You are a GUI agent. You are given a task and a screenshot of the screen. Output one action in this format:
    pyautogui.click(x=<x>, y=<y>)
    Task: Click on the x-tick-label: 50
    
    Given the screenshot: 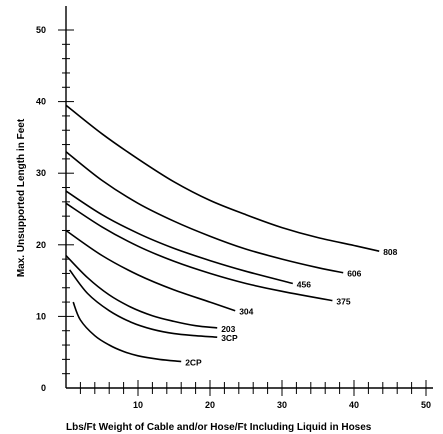 What is the action you would take?
    pyautogui.click(x=426, y=405)
    